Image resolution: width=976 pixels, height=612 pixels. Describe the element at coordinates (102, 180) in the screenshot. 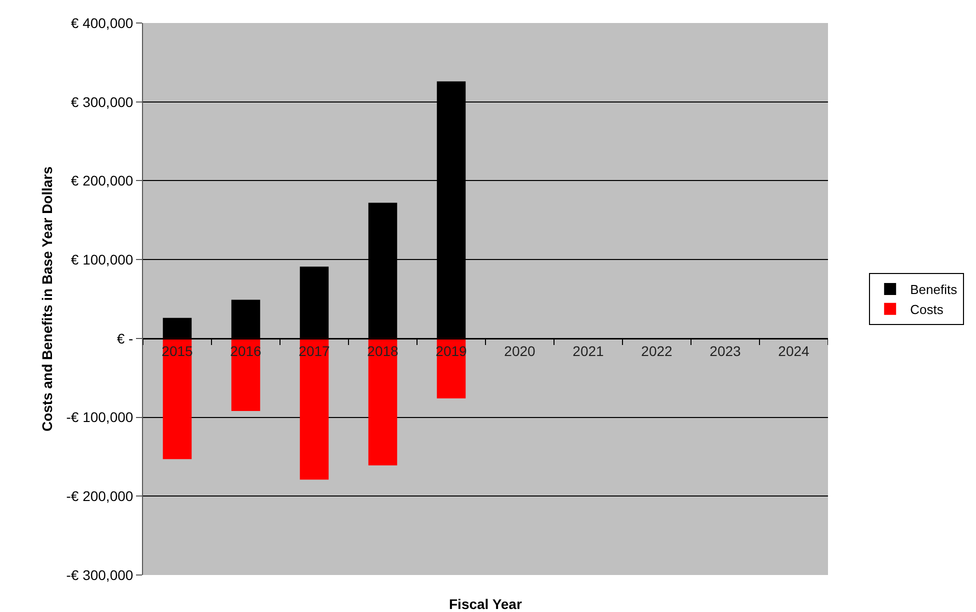

I see `y-tick-label: € 200,000` at that location.